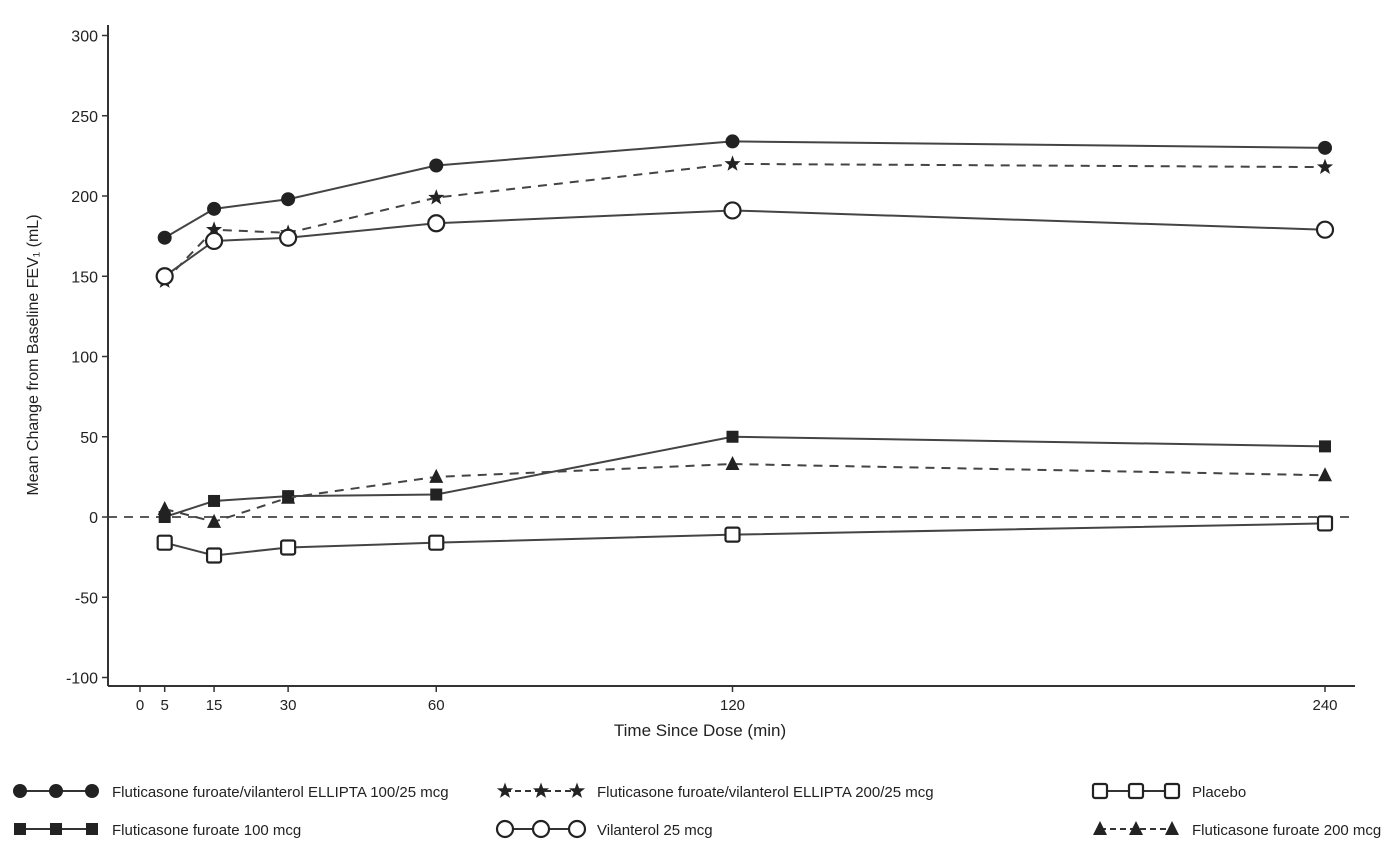  What do you see at coordinates (165, 705) in the screenshot?
I see `x-tick-label: 5` at bounding box center [165, 705].